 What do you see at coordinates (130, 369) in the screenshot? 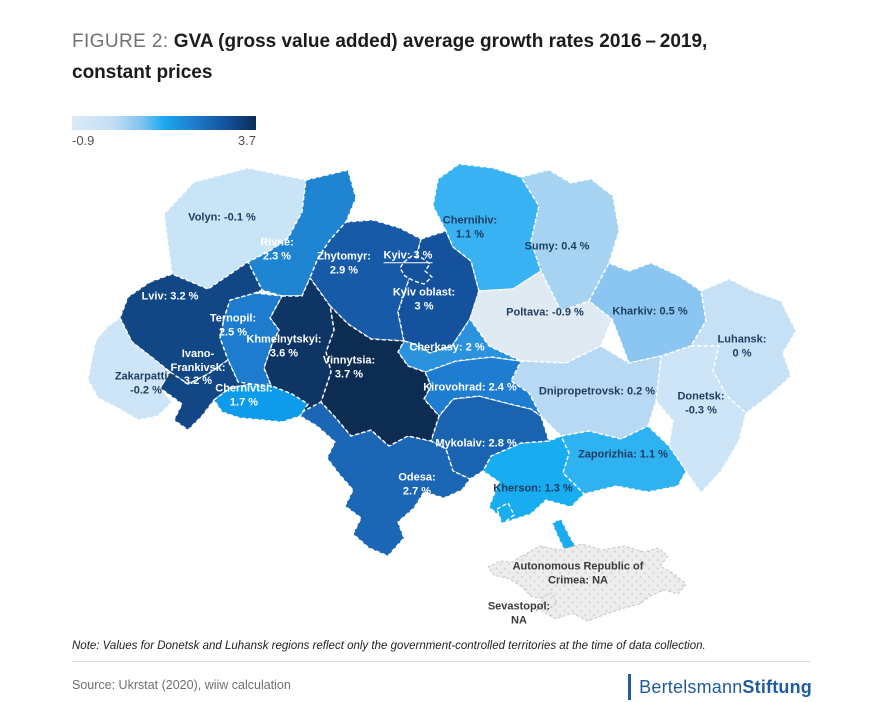
I see `region-zakarpattia` at bounding box center [130, 369].